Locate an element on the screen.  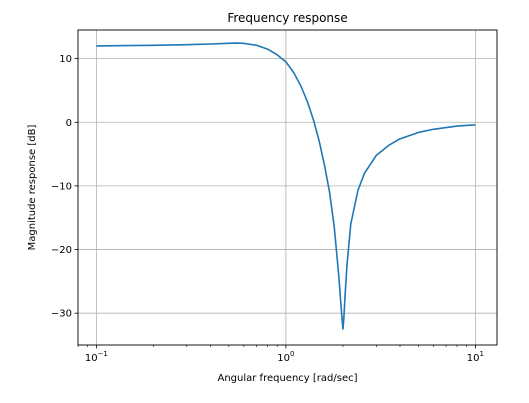
chart-title: Frequency response is located at coordinates (287, 18).